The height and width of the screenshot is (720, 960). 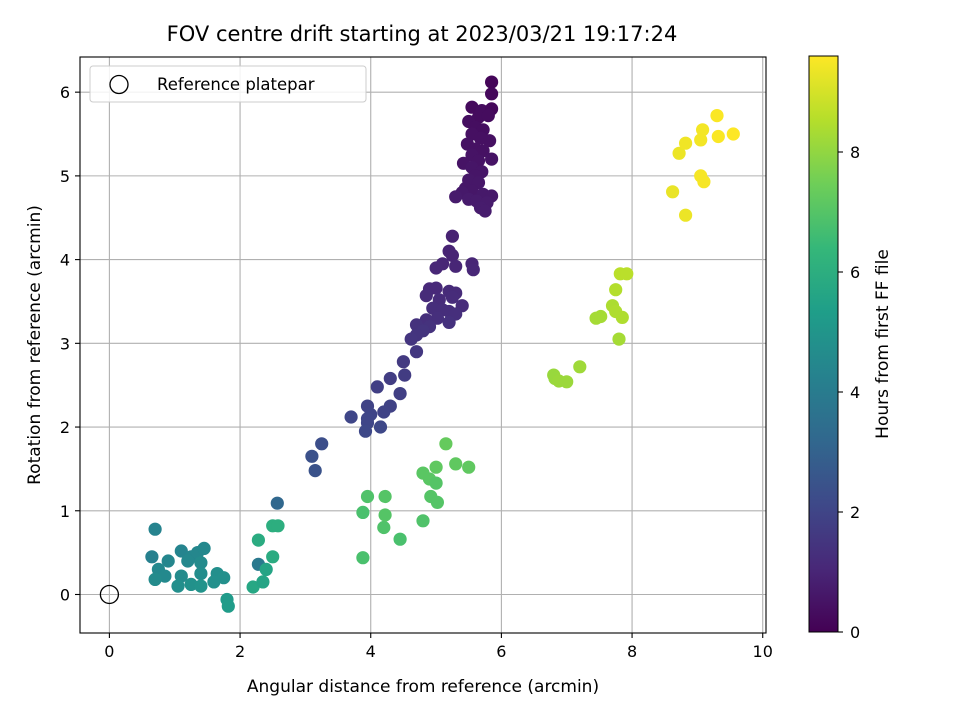 What do you see at coordinates (65, 260) in the screenshot?
I see `y-tick-label: 4` at bounding box center [65, 260].